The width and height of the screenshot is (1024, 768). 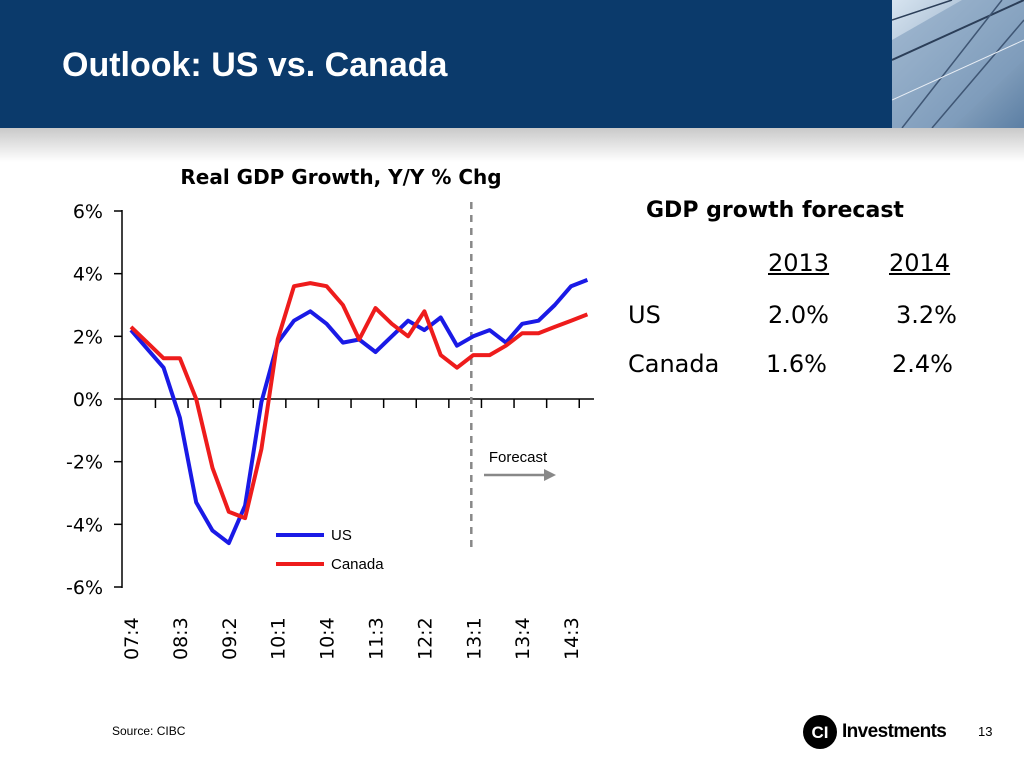 What do you see at coordinates (520, 475) in the screenshot?
I see `forecast-arrow` at bounding box center [520, 475].